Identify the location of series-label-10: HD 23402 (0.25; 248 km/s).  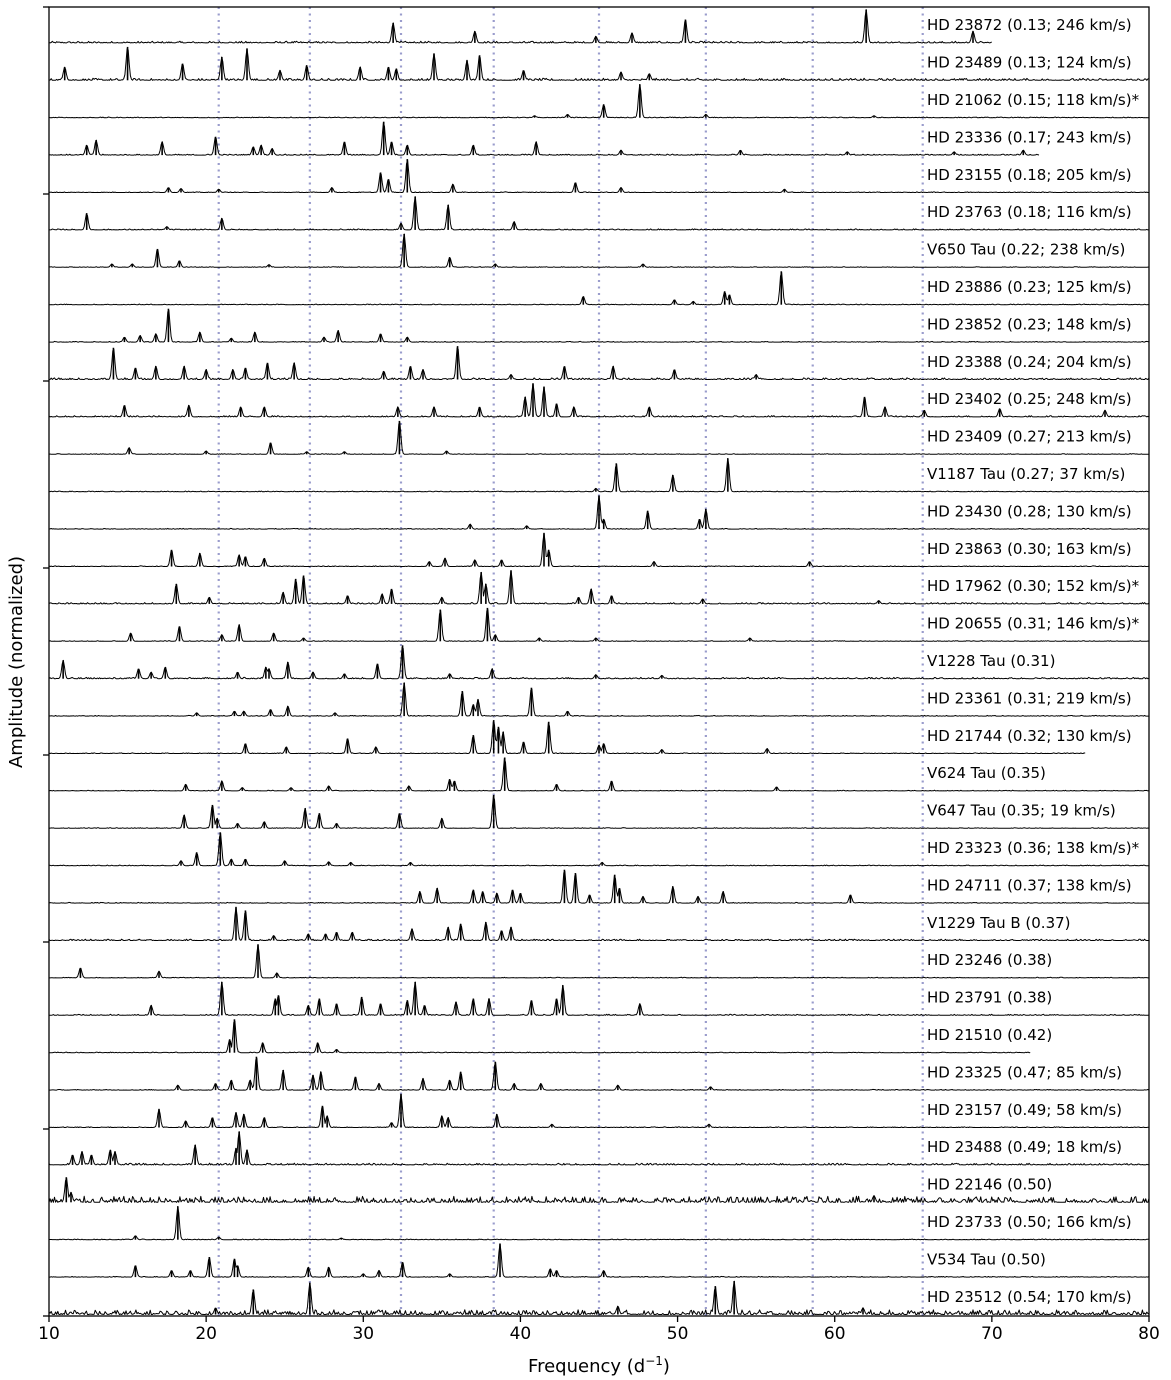
(1029, 399).